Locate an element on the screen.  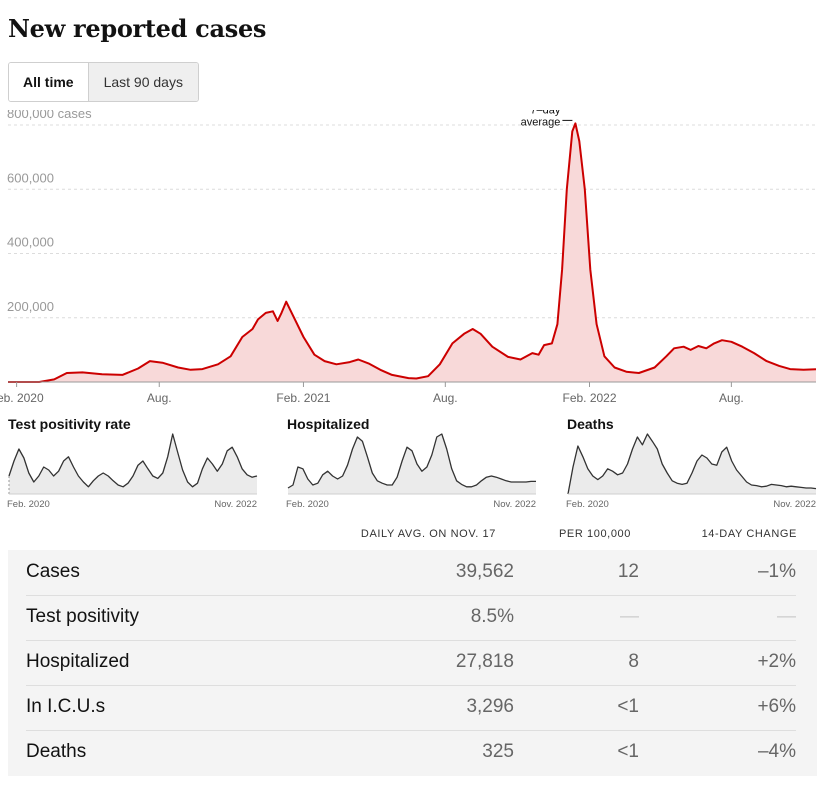
y-tick-label: 800,000 cases is located at coordinates (49, 115).